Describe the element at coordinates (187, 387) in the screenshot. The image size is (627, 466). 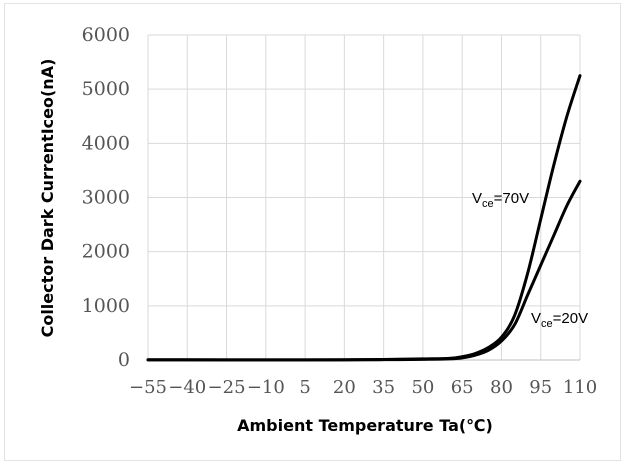
I see `x-tick-label: −40` at that location.